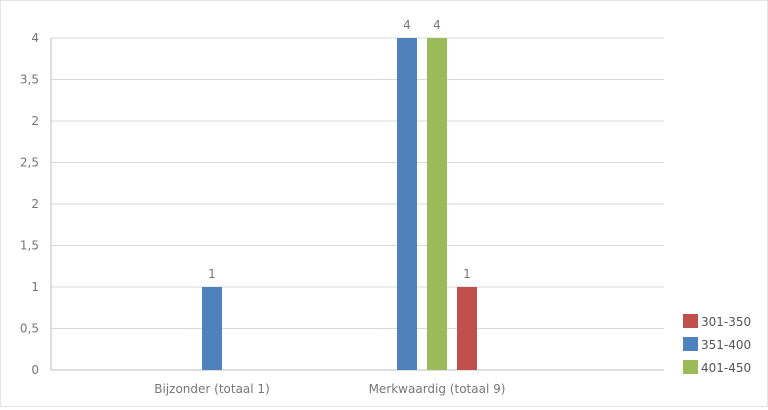 The height and width of the screenshot is (410, 768). Describe the element at coordinates (212, 328) in the screenshot. I see `bar-351-400-bijzonder` at that location.